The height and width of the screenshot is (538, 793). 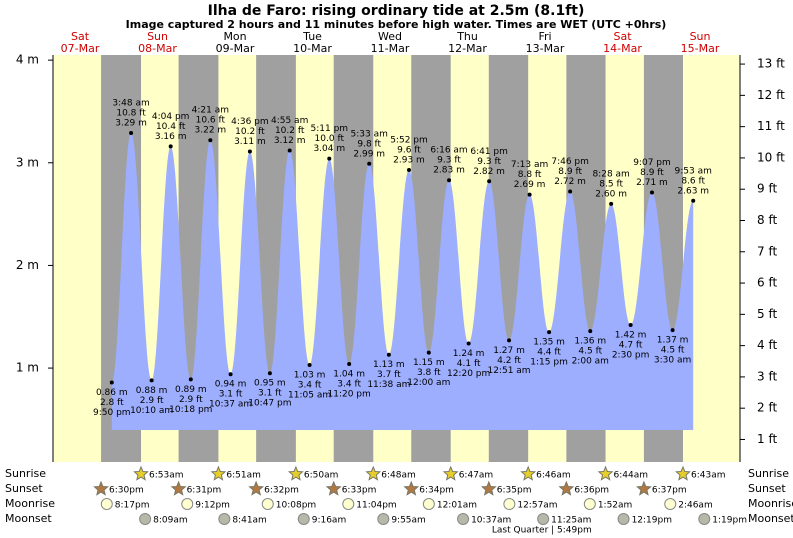 I want to click on y2-tick-label: 5 ft, so click(x=767, y=314).